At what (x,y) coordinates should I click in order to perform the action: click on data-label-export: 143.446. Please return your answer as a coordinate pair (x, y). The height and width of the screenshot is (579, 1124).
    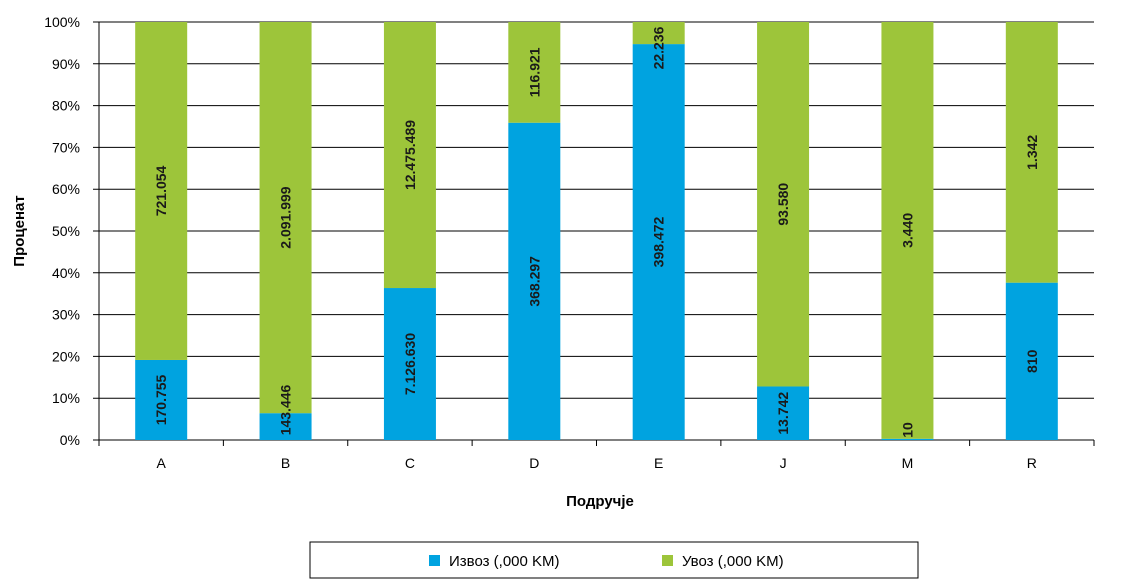
    Looking at the image, I should click on (286, 409).